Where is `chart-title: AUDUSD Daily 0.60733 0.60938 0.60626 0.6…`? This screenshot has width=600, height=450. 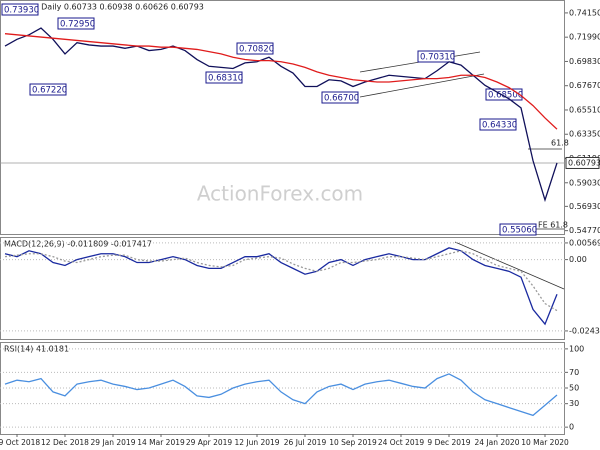 chart-title: AUDUSD Daily 0.60733 0.60938 0.60626 0.6… is located at coordinates (104, 7).